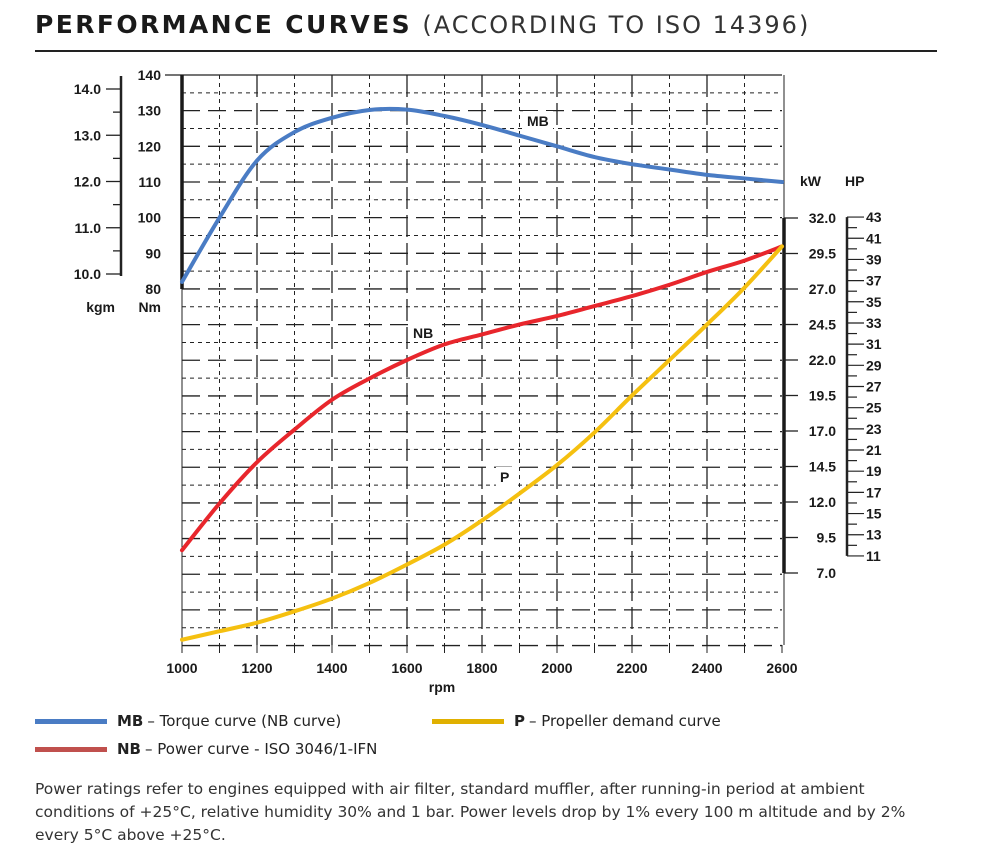 The height and width of the screenshot is (851, 988). What do you see at coordinates (822, 396) in the screenshot?
I see `kw-tick-label: 19.5` at bounding box center [822, 396].